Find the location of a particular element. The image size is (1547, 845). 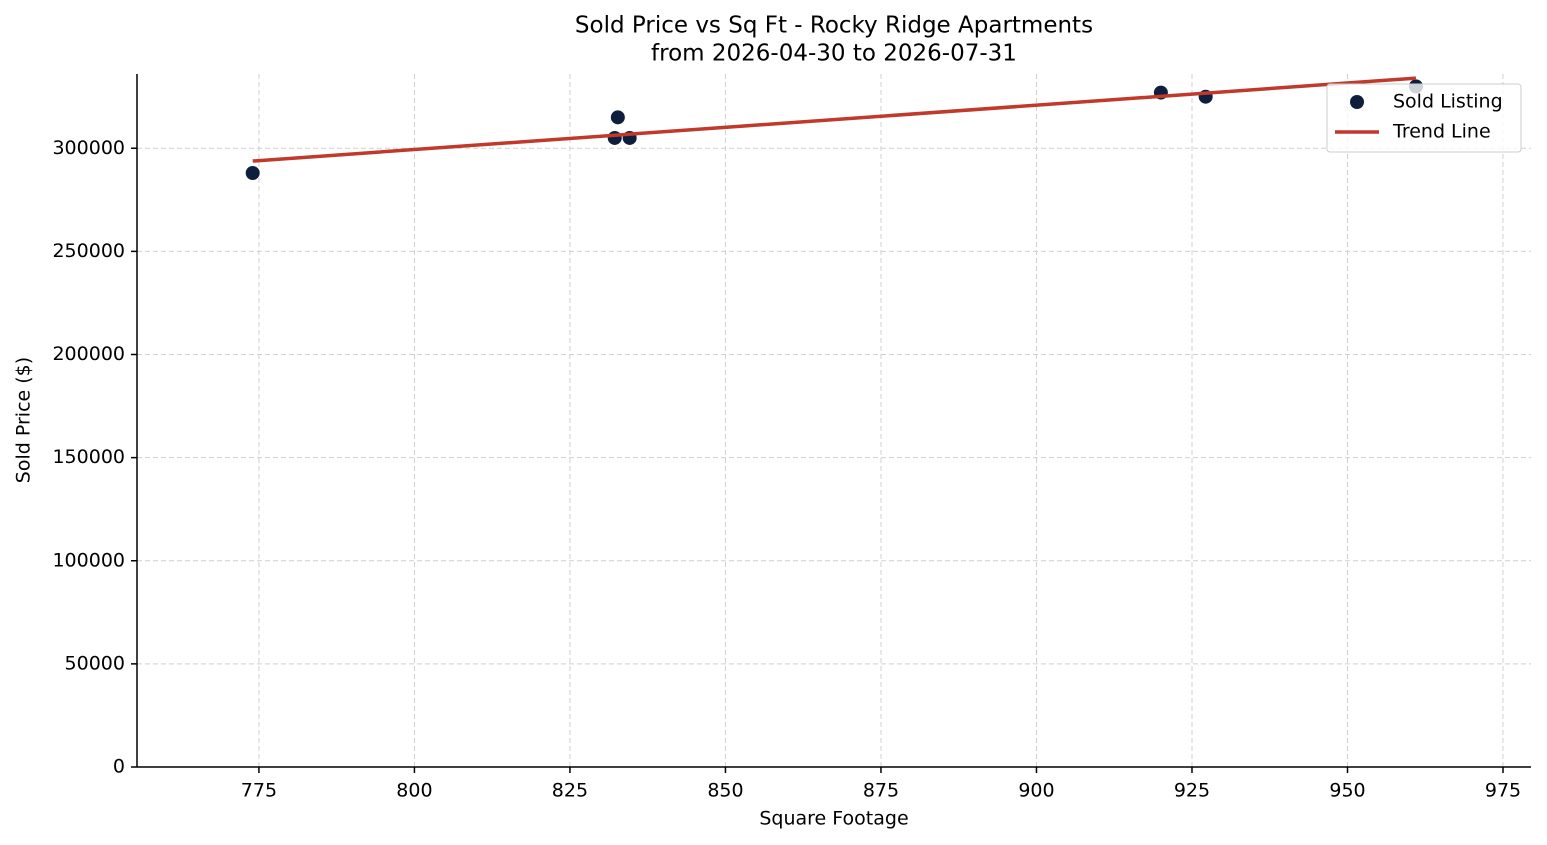

x-tick-label: 925 is located at coordinates (1192, 791).